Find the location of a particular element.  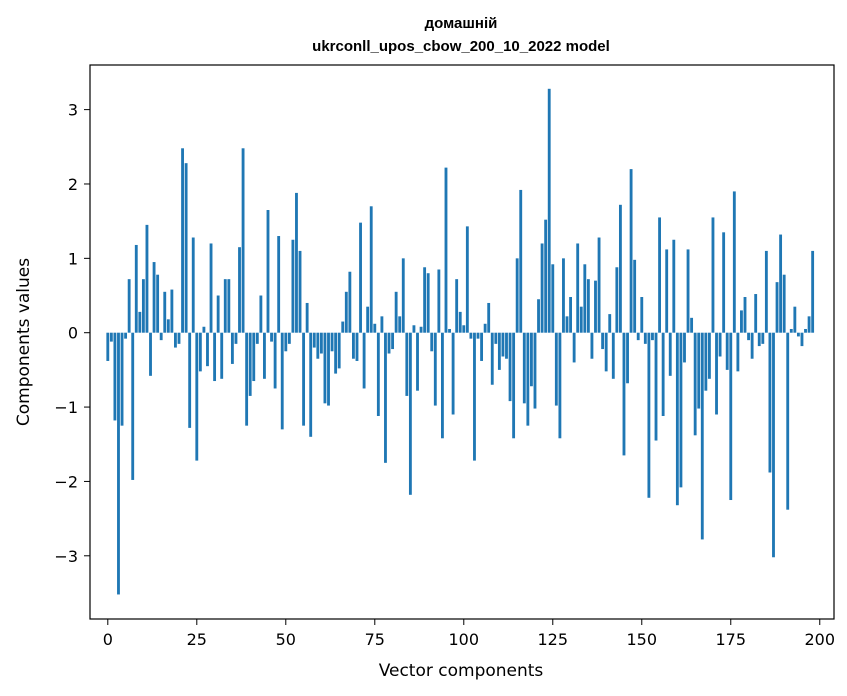

x-tick-label: 0 is located at coordinates (108, 639).